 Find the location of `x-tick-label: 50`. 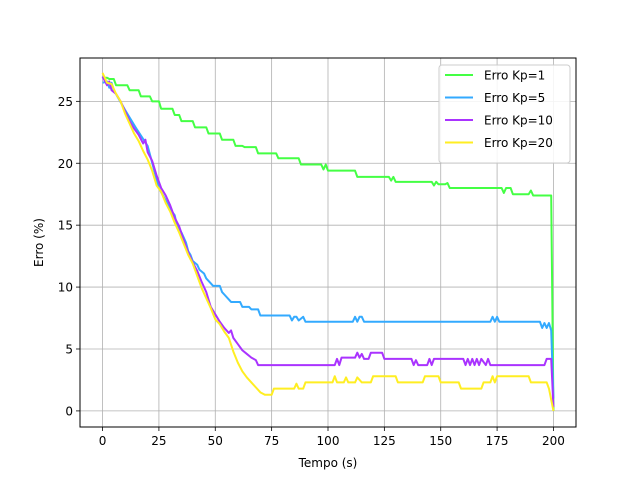

x-tick-label: 50 is located at coordinates (215, 441).